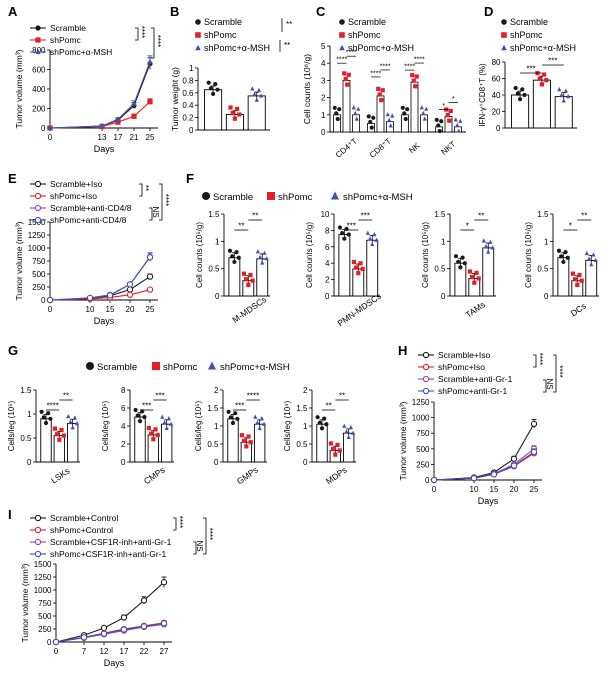  I want to click on legend-label: Scramble, so click(367, 22).